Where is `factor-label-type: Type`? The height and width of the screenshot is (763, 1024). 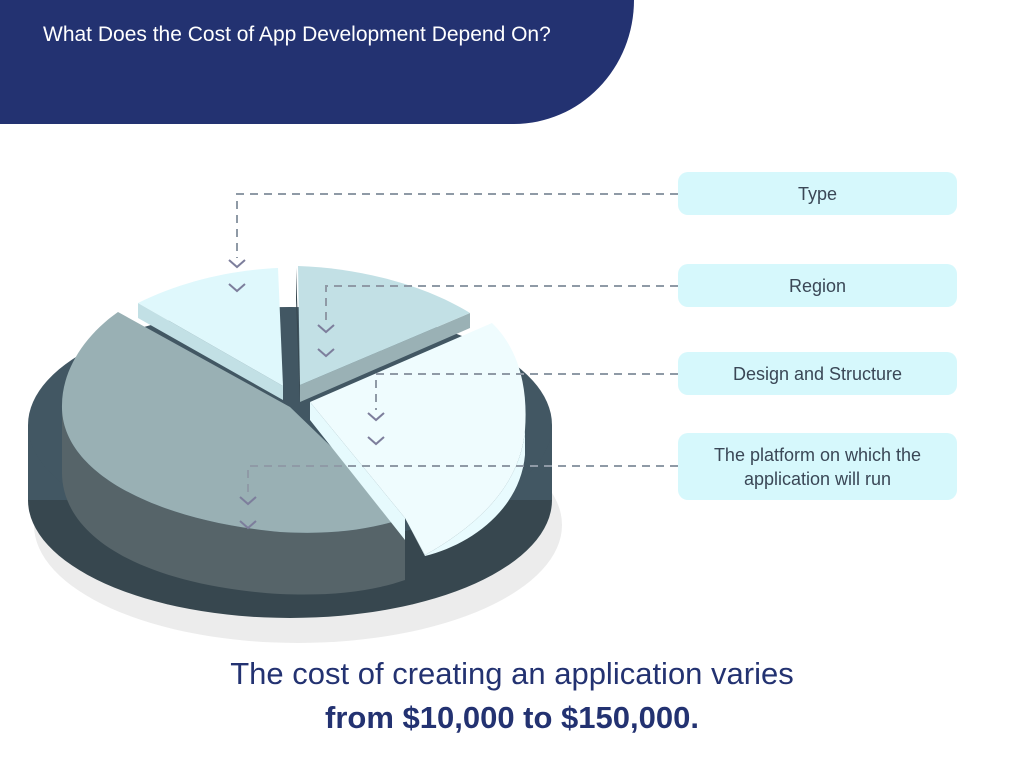 factor-label-type: Type is located at coordinates (817, 193).